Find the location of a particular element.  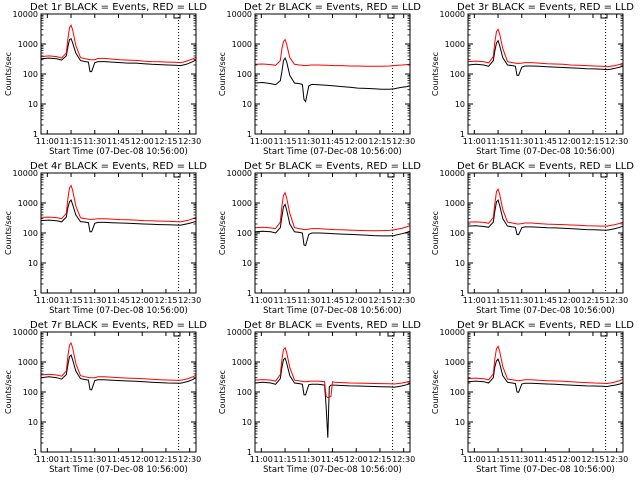

chart-title: Det 2r BLACK = Events, RED = LLD is located at coordinates (332, 7).